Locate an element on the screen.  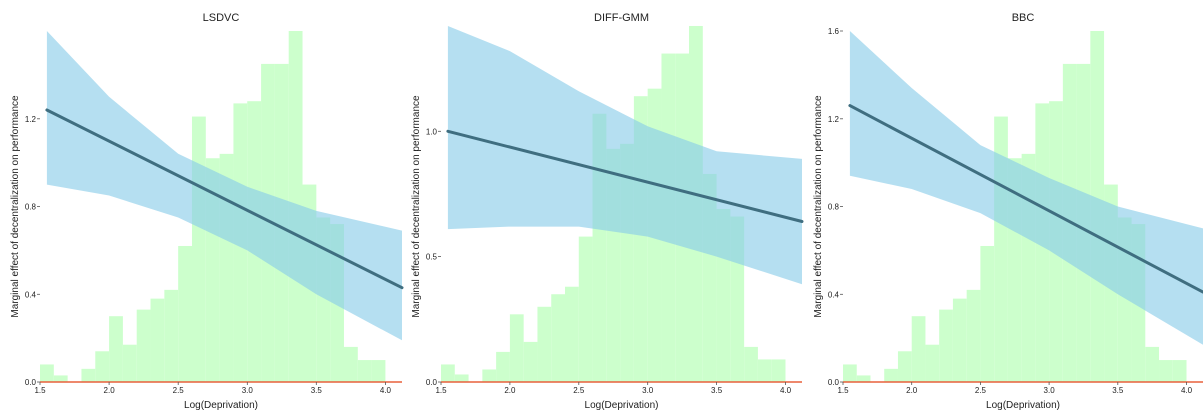
chart-title: DIFF-GMM is located at coordinates (621, 18).